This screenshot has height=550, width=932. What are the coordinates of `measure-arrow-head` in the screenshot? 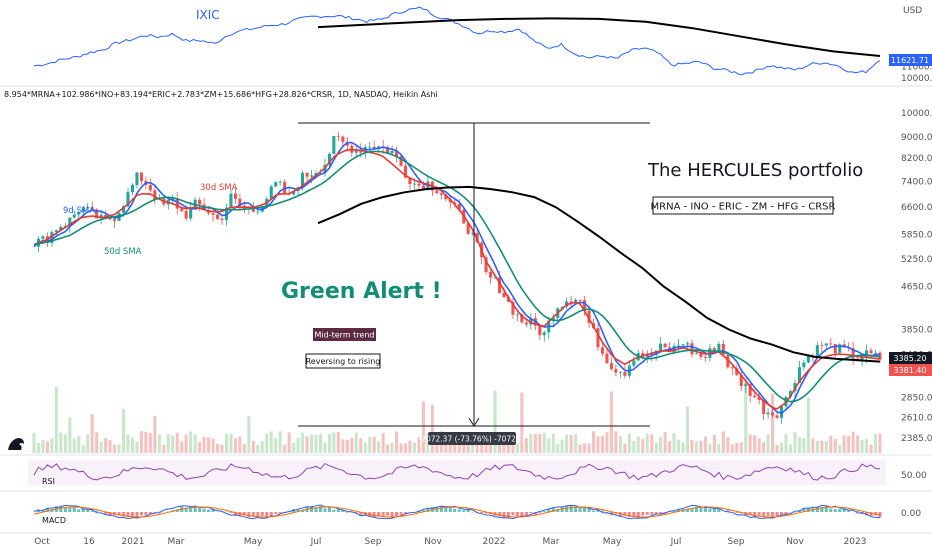 It's located at (474, 422).